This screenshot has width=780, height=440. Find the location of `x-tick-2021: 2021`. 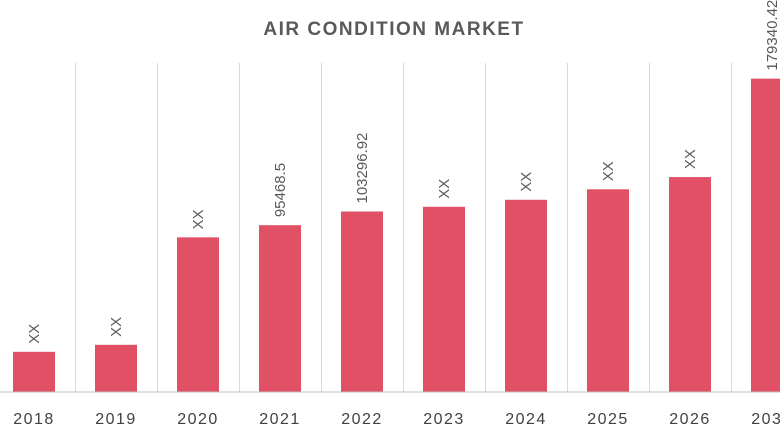

x-tick-2021: 2021 is located at coordinates (280, 419).